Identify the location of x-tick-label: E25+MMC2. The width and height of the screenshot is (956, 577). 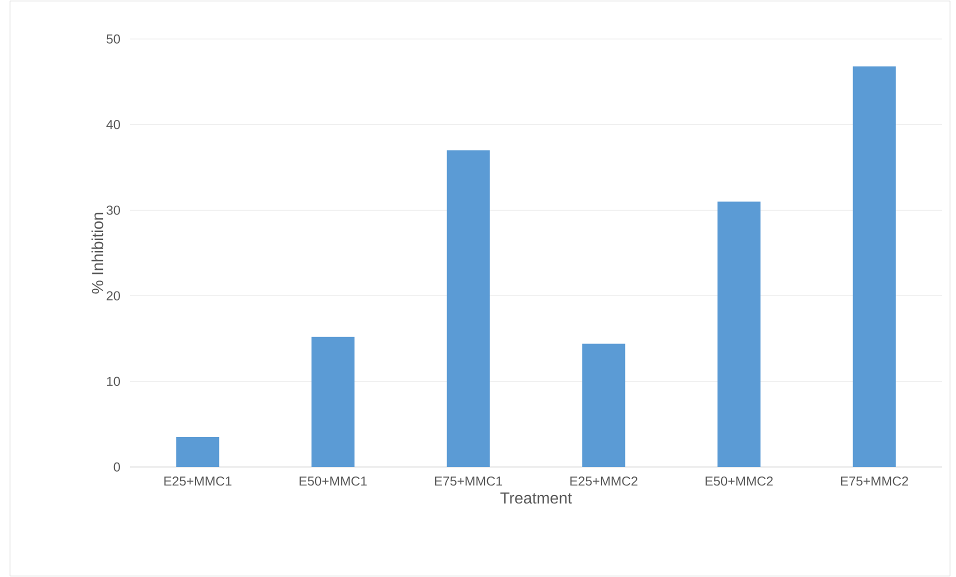
(604, 481).